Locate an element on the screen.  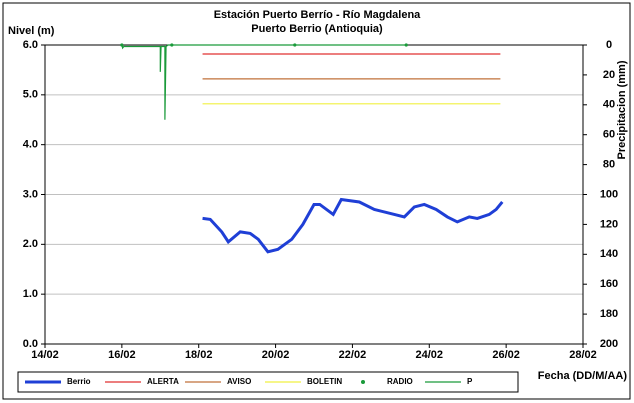
legend-label: RADIO is located at coordinates (400, 381).